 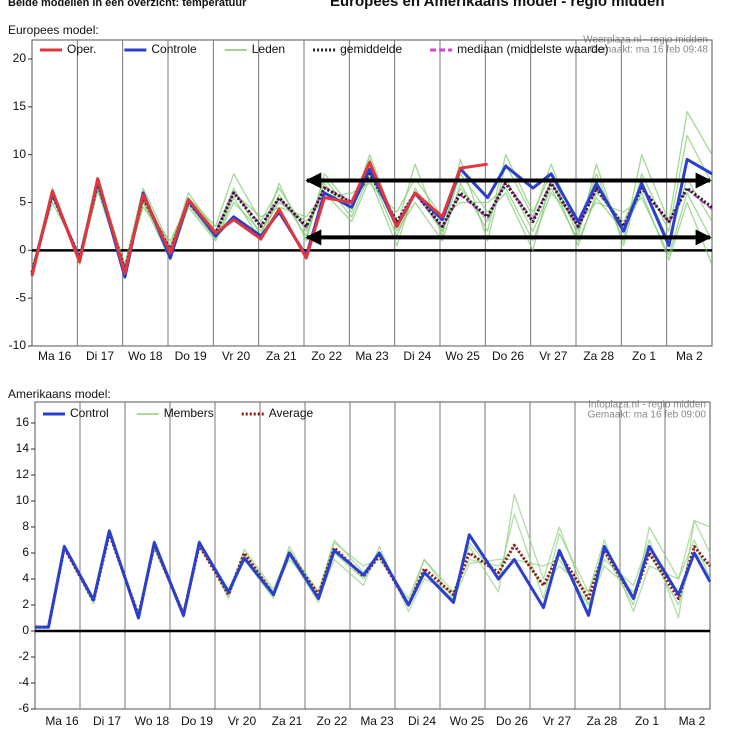 What do you see at coordinates (89, 413) in the screenshot?
I see `legend-label: Control` at bounding box center [89, 413].